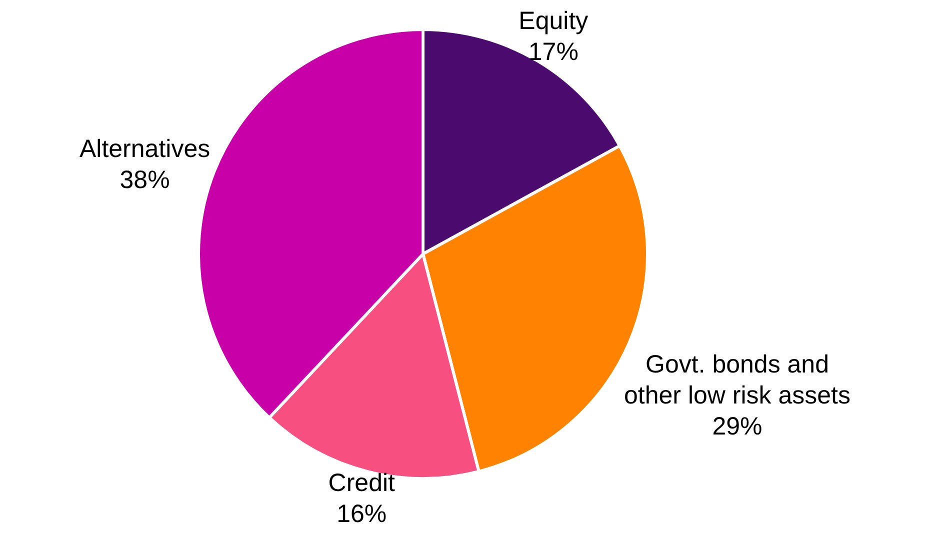 The height and width of the screenshot is (541, 947). I want to click on data-label: 29%, so click(737, 426).